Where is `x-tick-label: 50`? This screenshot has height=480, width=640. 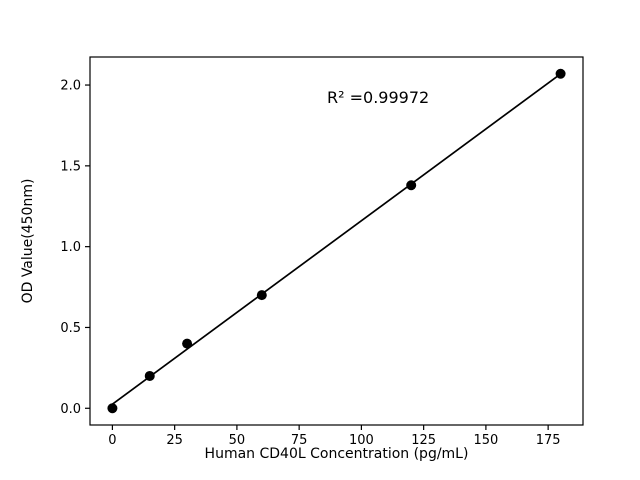 x-tick-label: 50 is located at coordinates (237, 440).